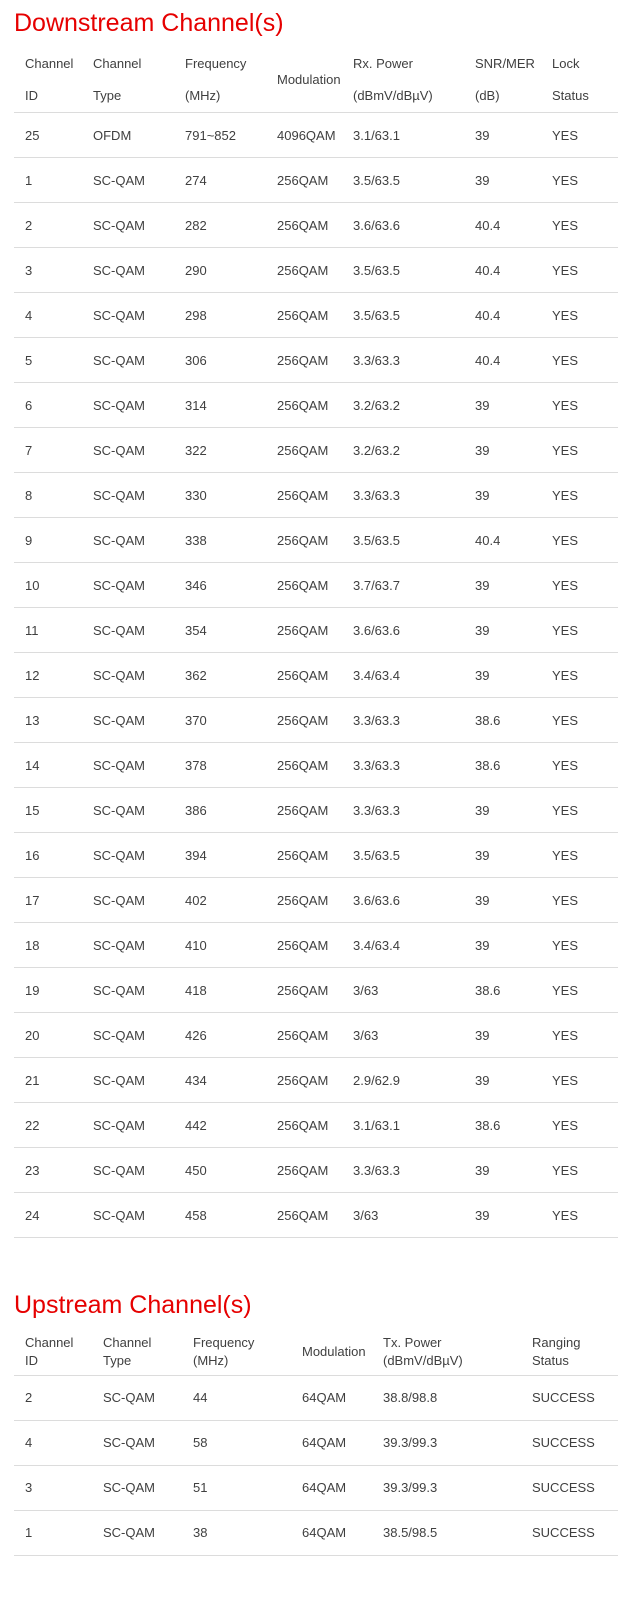  What do you see at coordinates (48, 540) in the screenshot?
I see `table-cell: 9` at bounding box center [48, 540].